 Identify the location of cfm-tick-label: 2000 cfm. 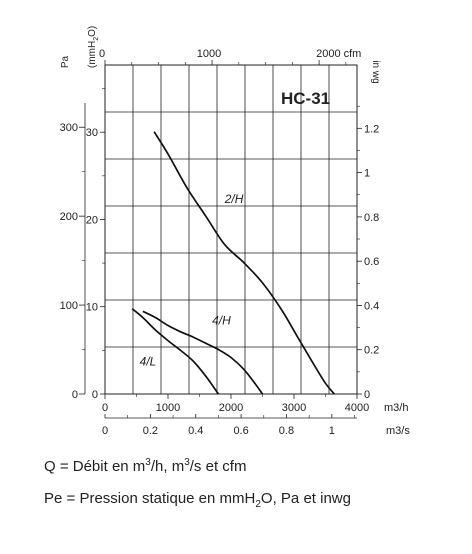
(338, 54).